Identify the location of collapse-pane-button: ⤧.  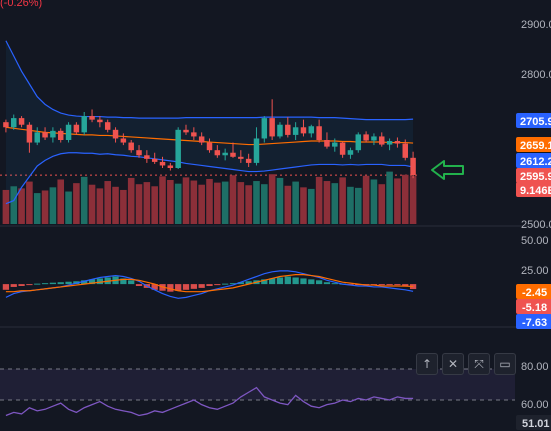
(479, 364).